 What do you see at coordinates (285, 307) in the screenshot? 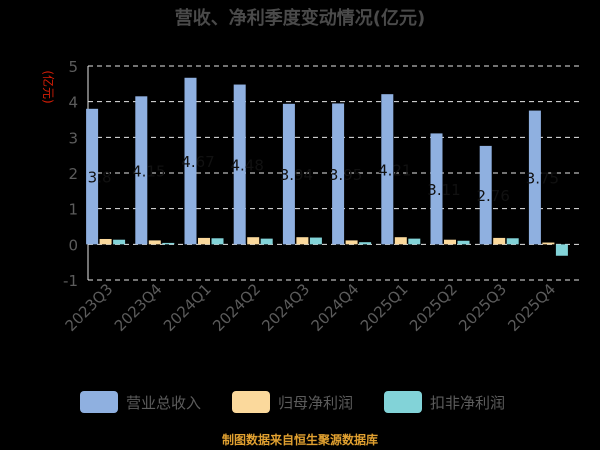
I see `x-tick-label: 2024Q3` at bounding box center [285, 307].